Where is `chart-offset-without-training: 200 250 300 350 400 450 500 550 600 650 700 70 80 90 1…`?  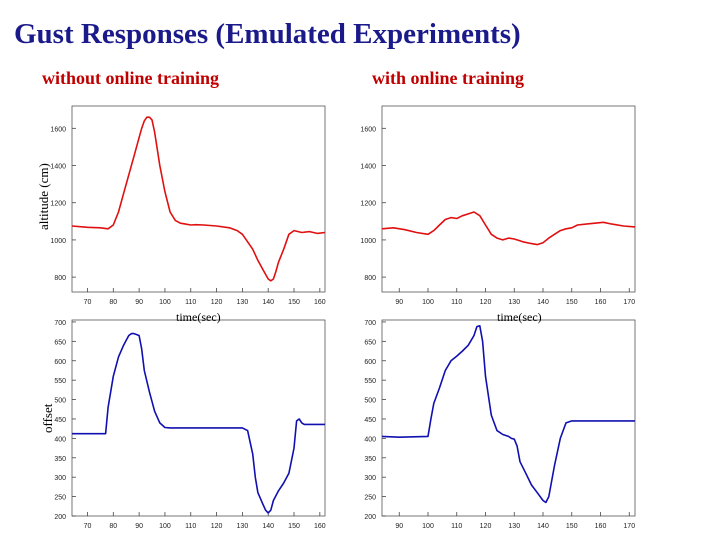 chart-offset-without-training: 200 250 300 350 400 450 500 550 600 650 700 70 80 90 1… is located at coordinates (190, 424).